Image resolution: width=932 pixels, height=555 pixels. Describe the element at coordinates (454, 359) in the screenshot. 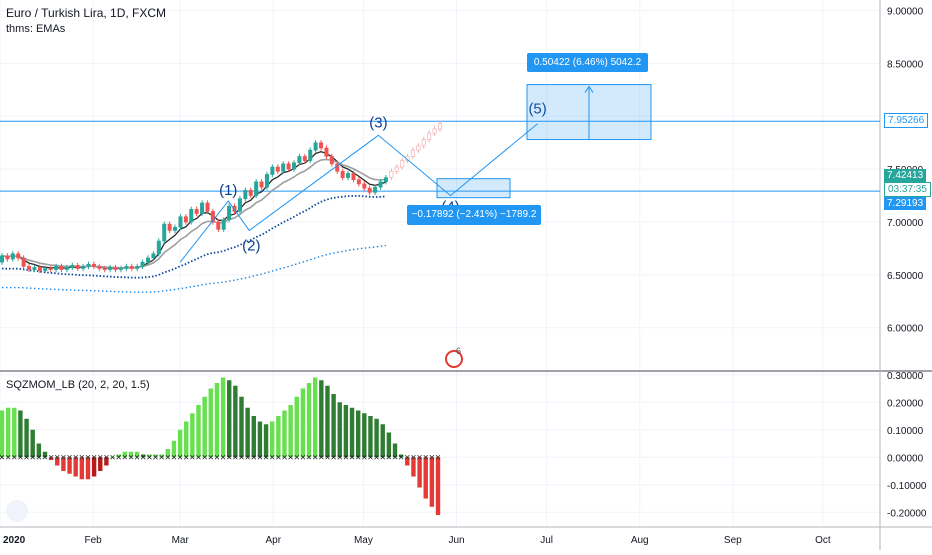

I see `event-flag-icon` at that location.